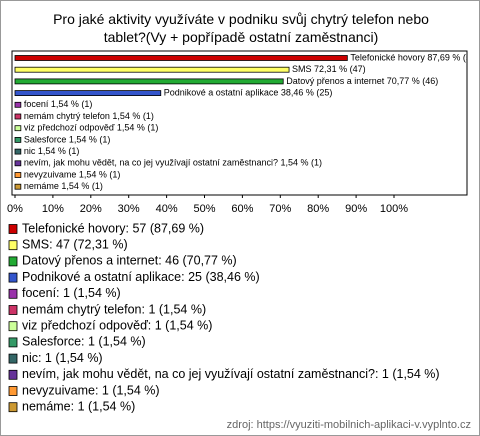  What do you see at coordinates (414, 57) in the screenshot?
I see `bar-label: Telefonické hovory 87,69 % (57)` at bounding box center [414, 57].